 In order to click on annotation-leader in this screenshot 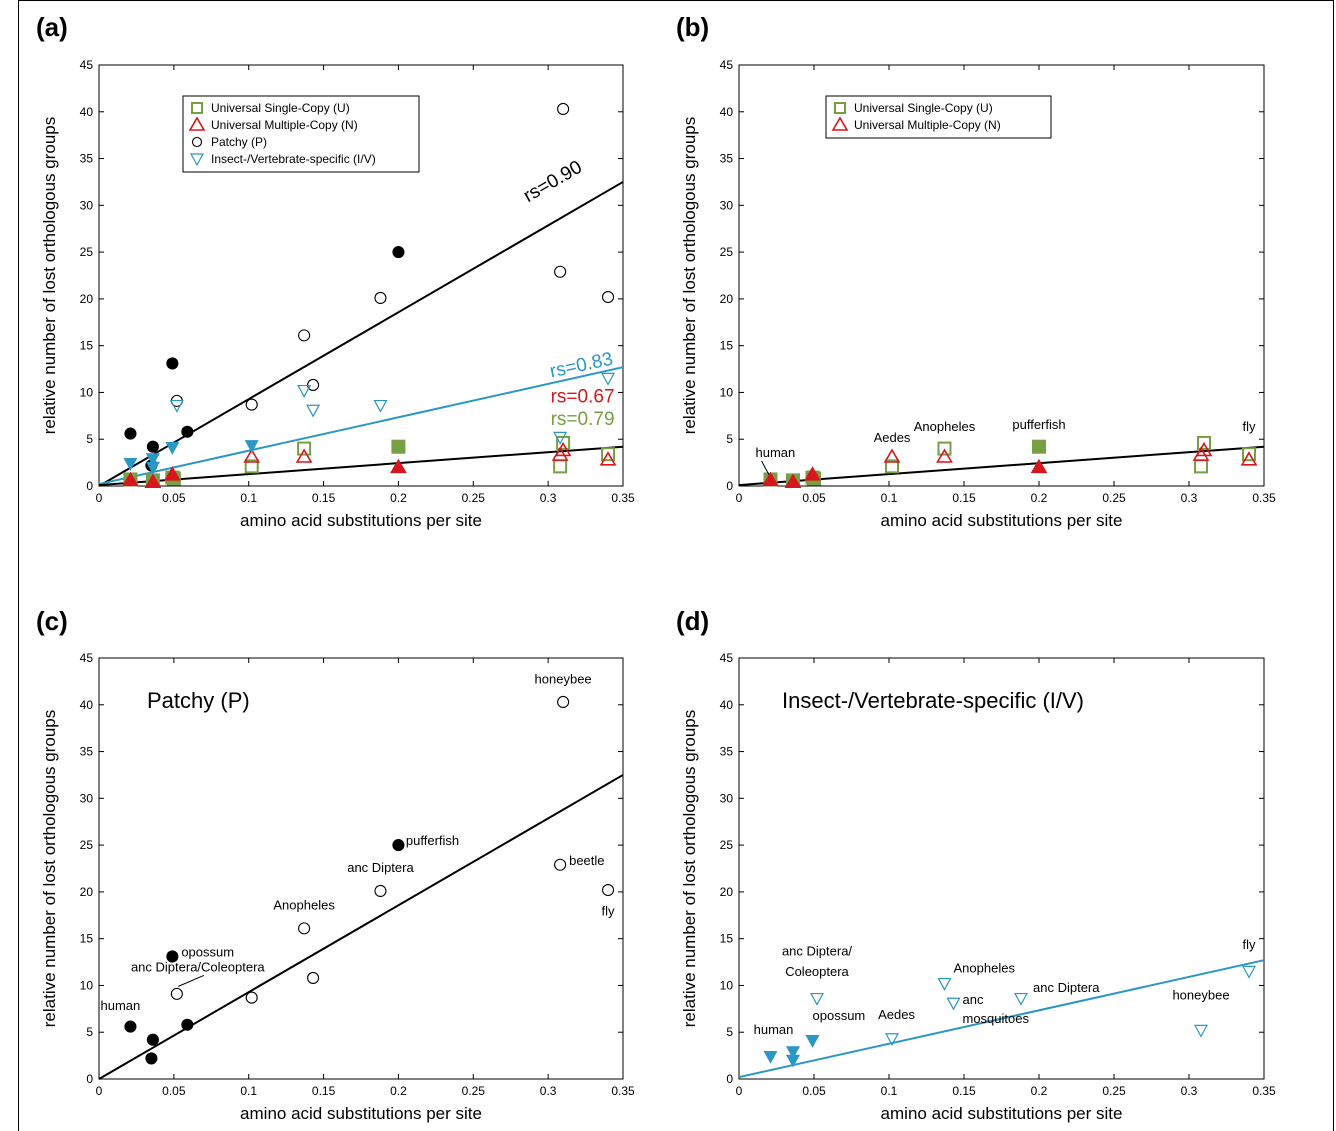, I will do `click(765, 468)`.